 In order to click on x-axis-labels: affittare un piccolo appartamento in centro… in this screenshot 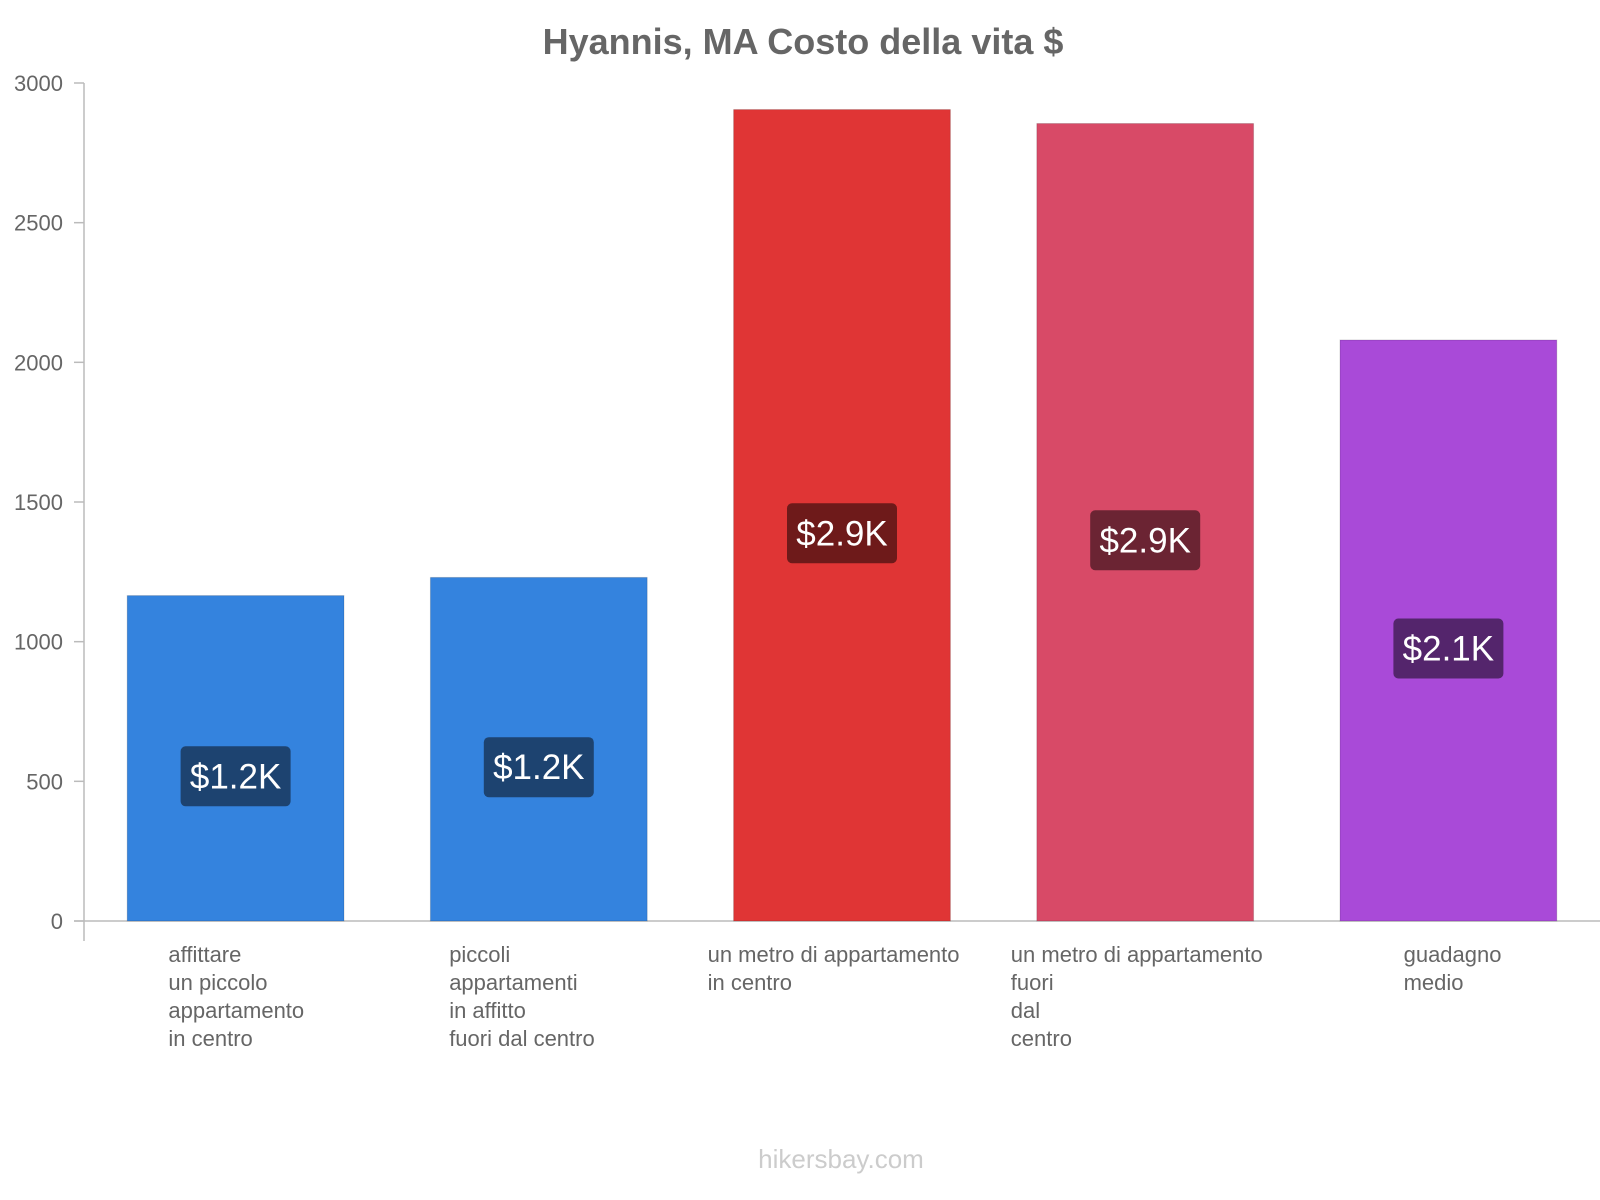, I will do `click(834, 996)`.